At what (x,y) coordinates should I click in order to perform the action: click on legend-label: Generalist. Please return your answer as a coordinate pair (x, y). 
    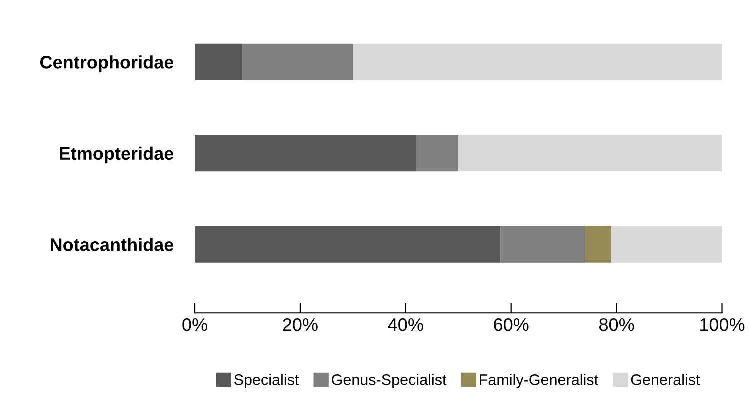
    Looking at the image, I should click on (665, 380).